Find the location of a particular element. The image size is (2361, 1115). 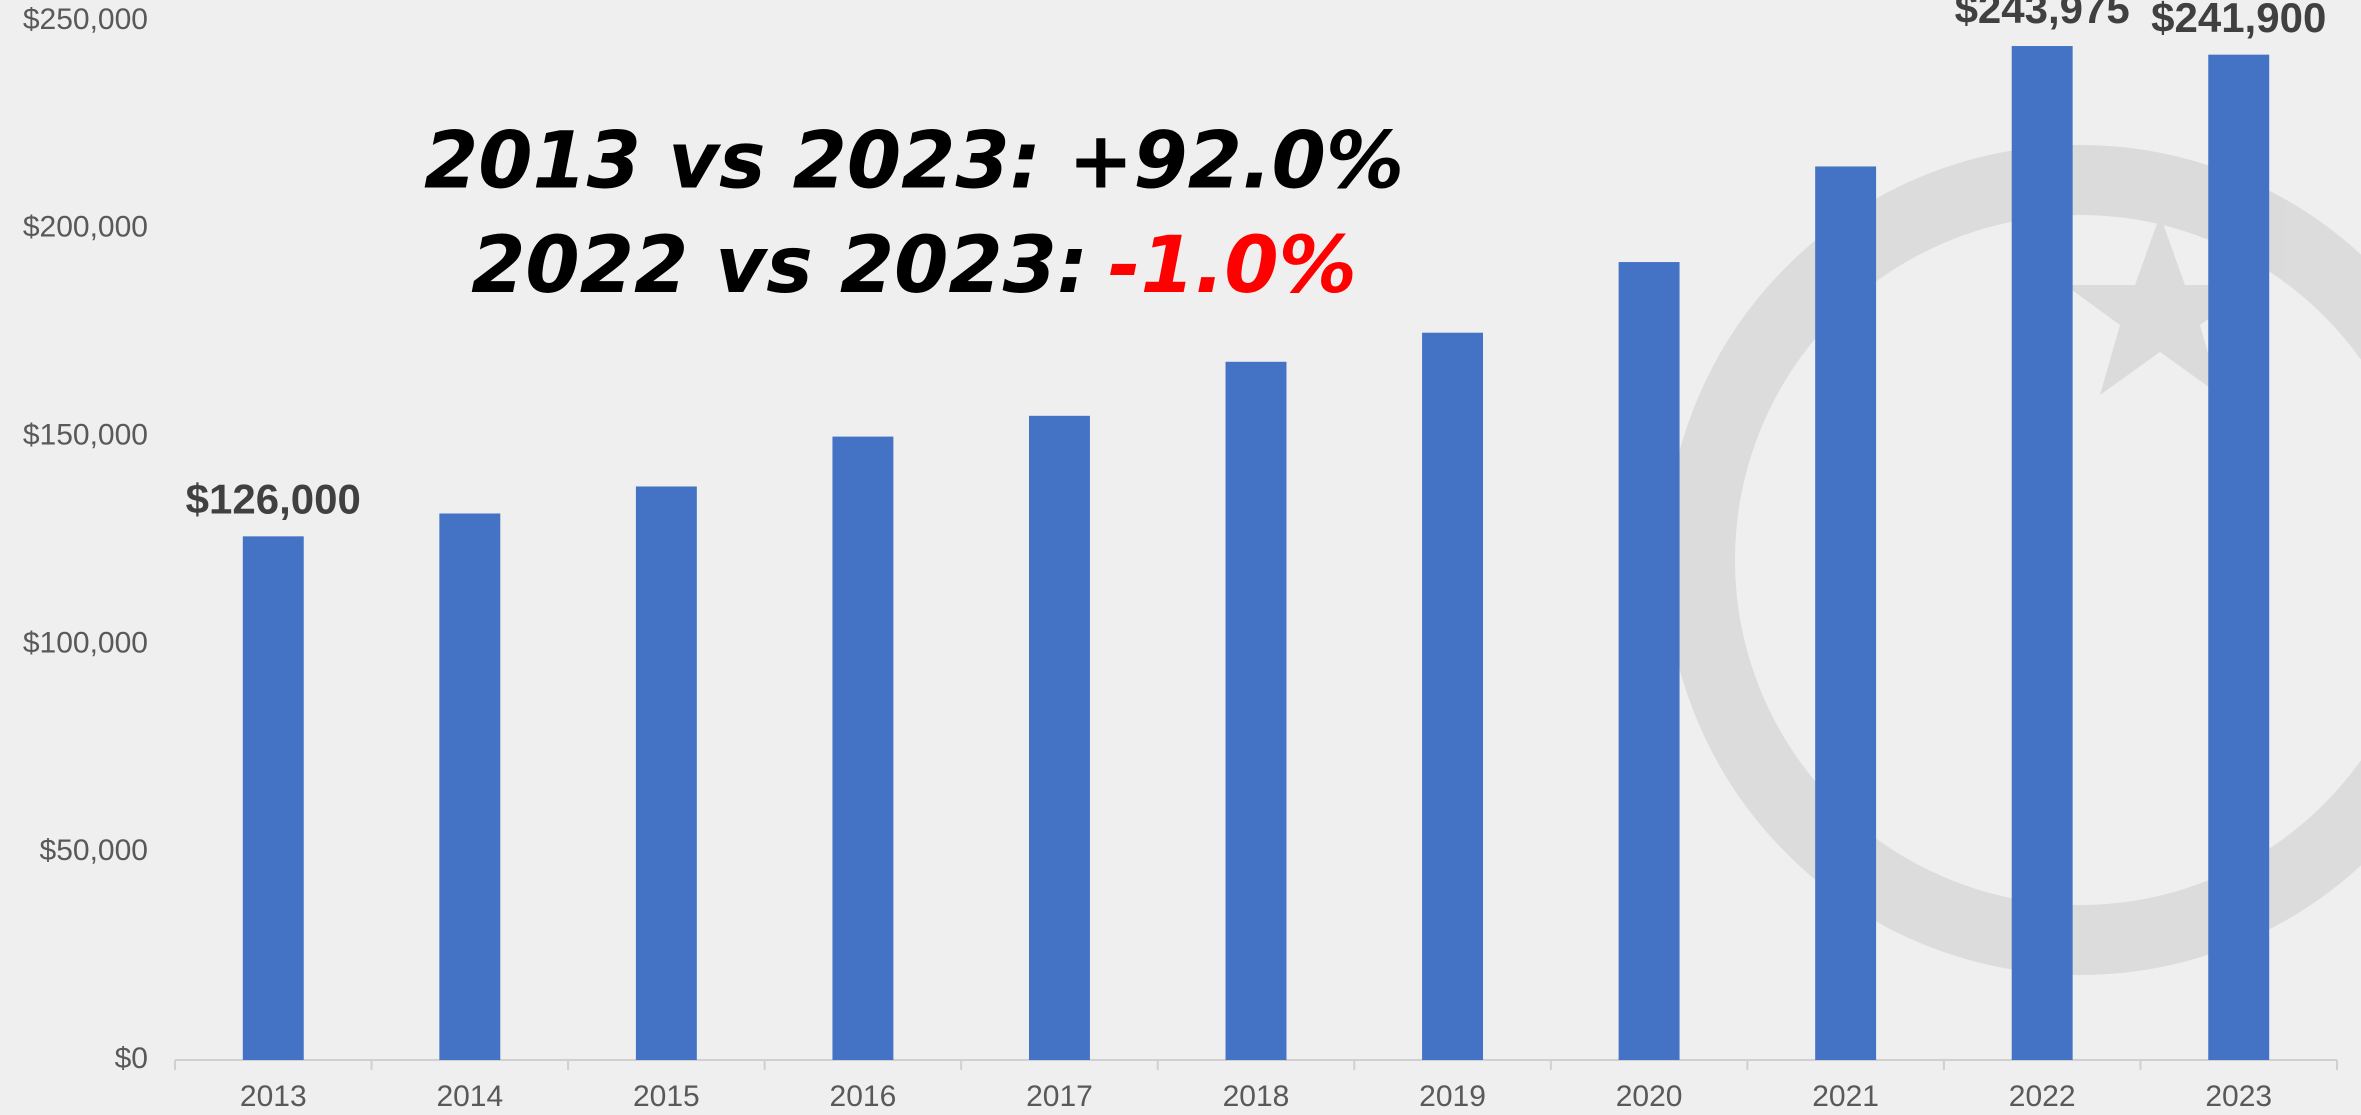

data-label: $241,900 is located at coordinates (2238, 20).